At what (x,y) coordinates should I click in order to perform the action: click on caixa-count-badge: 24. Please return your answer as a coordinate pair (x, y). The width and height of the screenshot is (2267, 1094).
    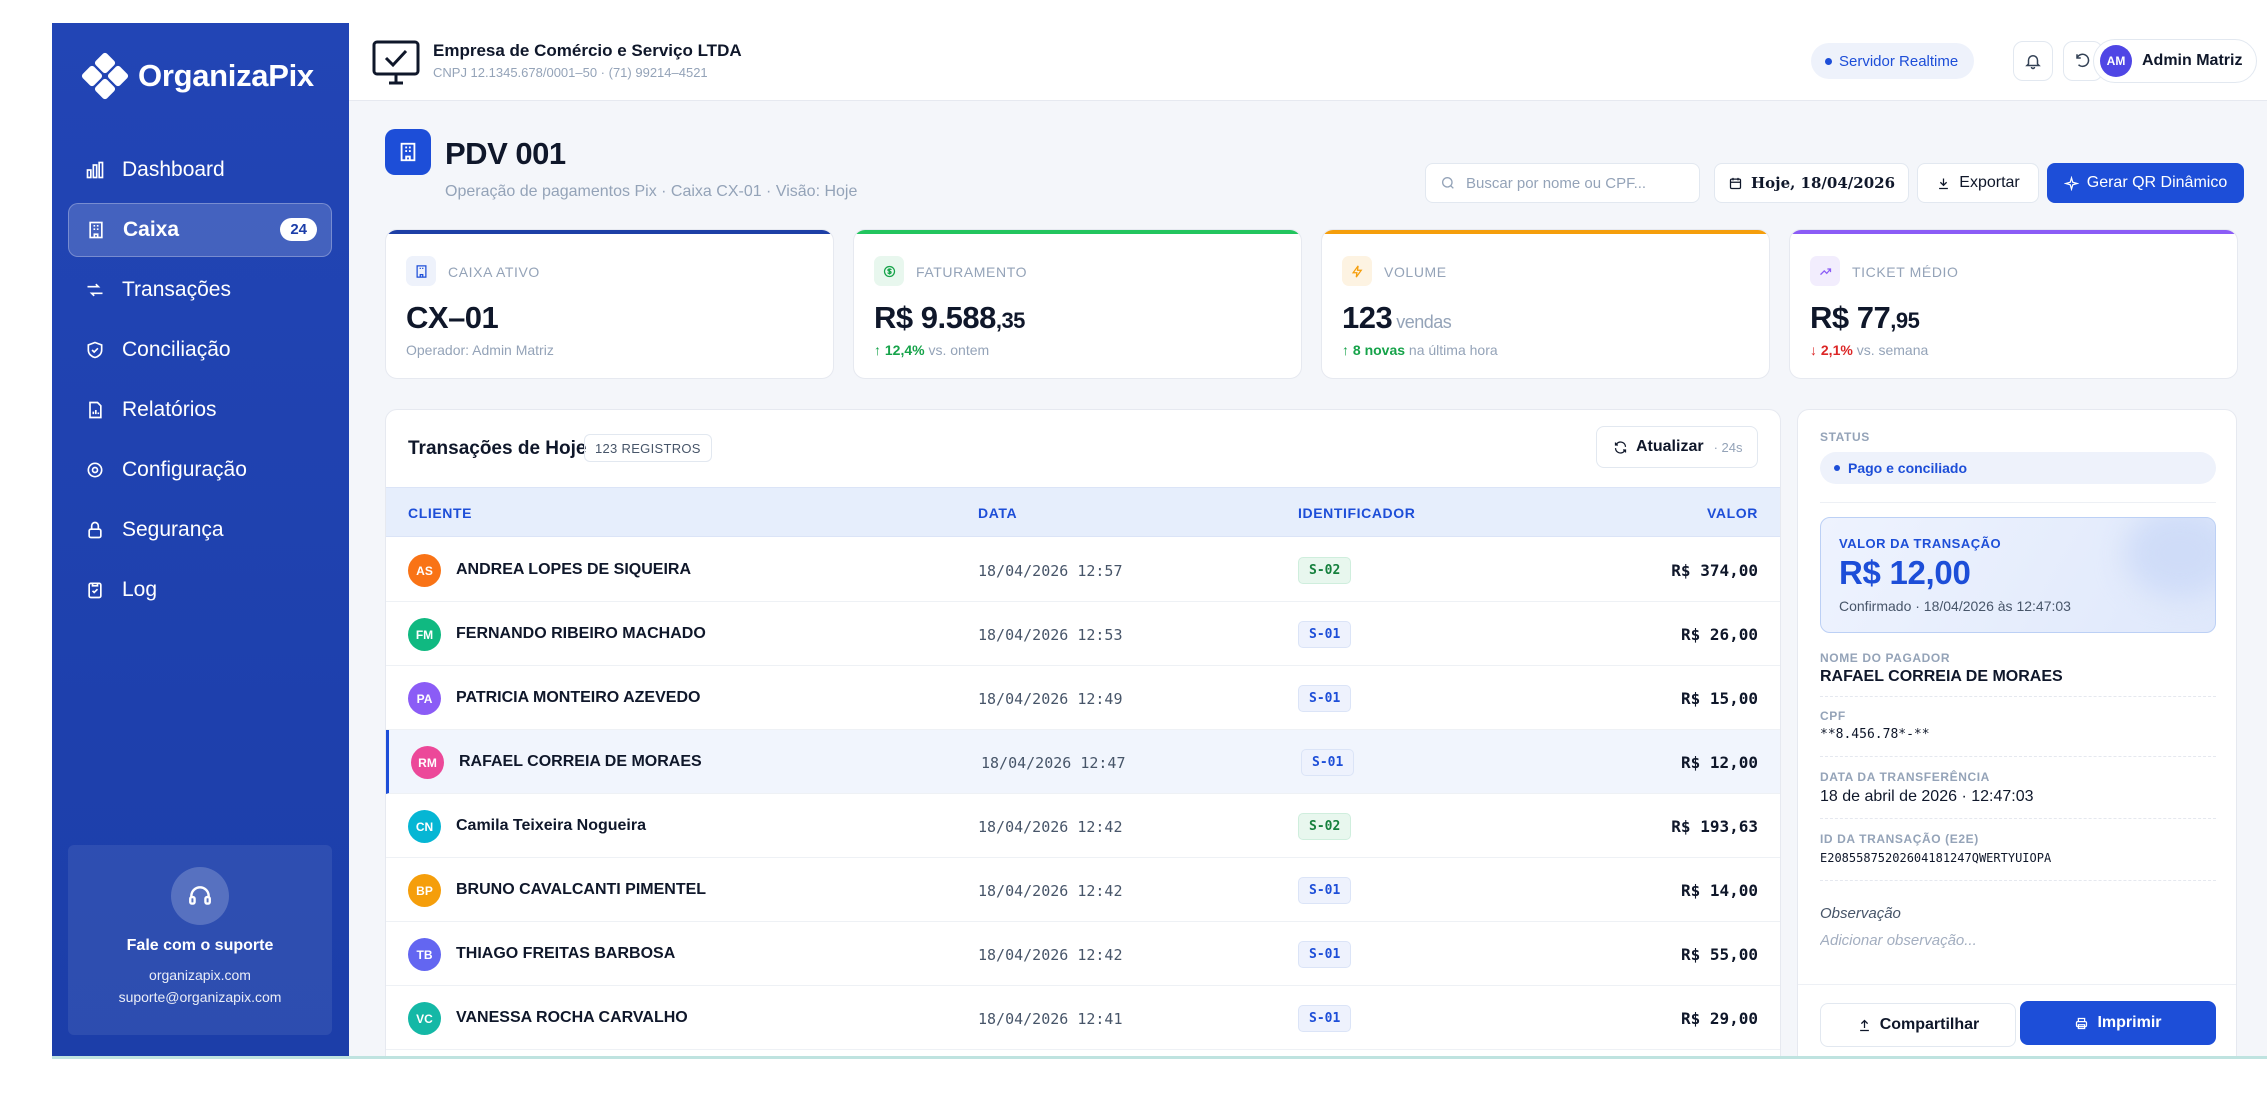
    Looking at the image, I should click on (298, 229).